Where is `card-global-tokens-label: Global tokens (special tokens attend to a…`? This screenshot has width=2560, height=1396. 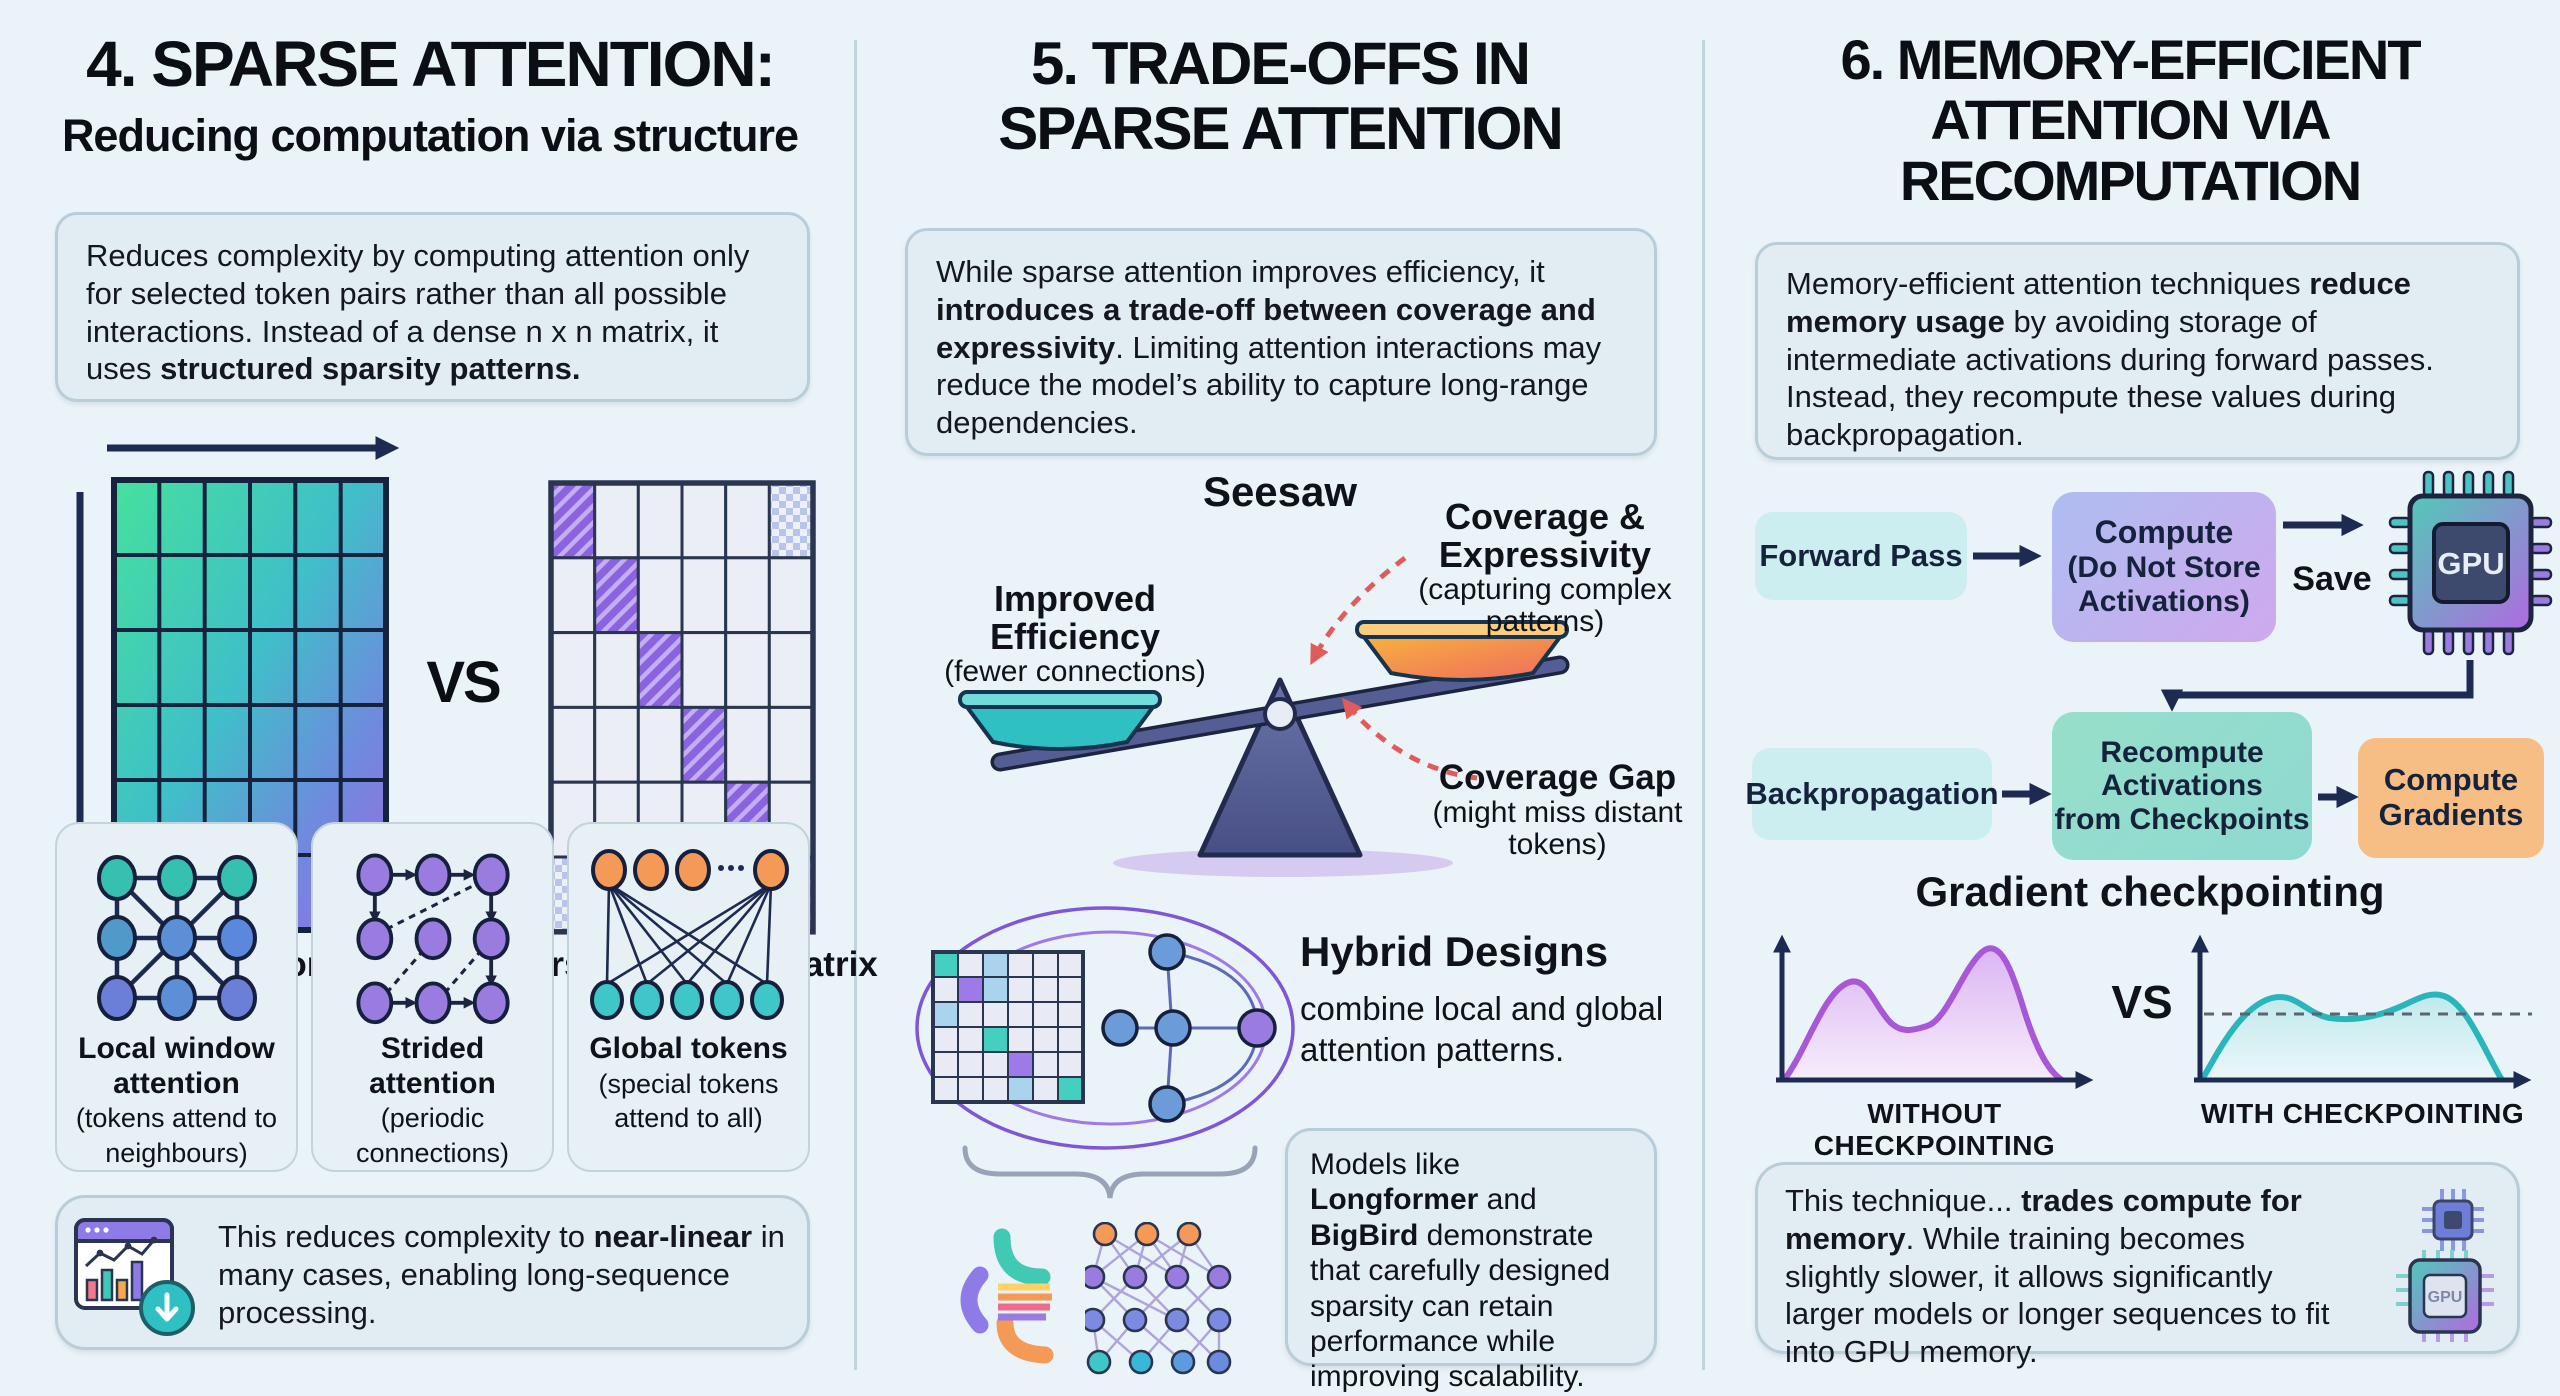
card-global-tokens-label: Global tokens (special tokens attend to a… is located at coordinates (688, 1082).